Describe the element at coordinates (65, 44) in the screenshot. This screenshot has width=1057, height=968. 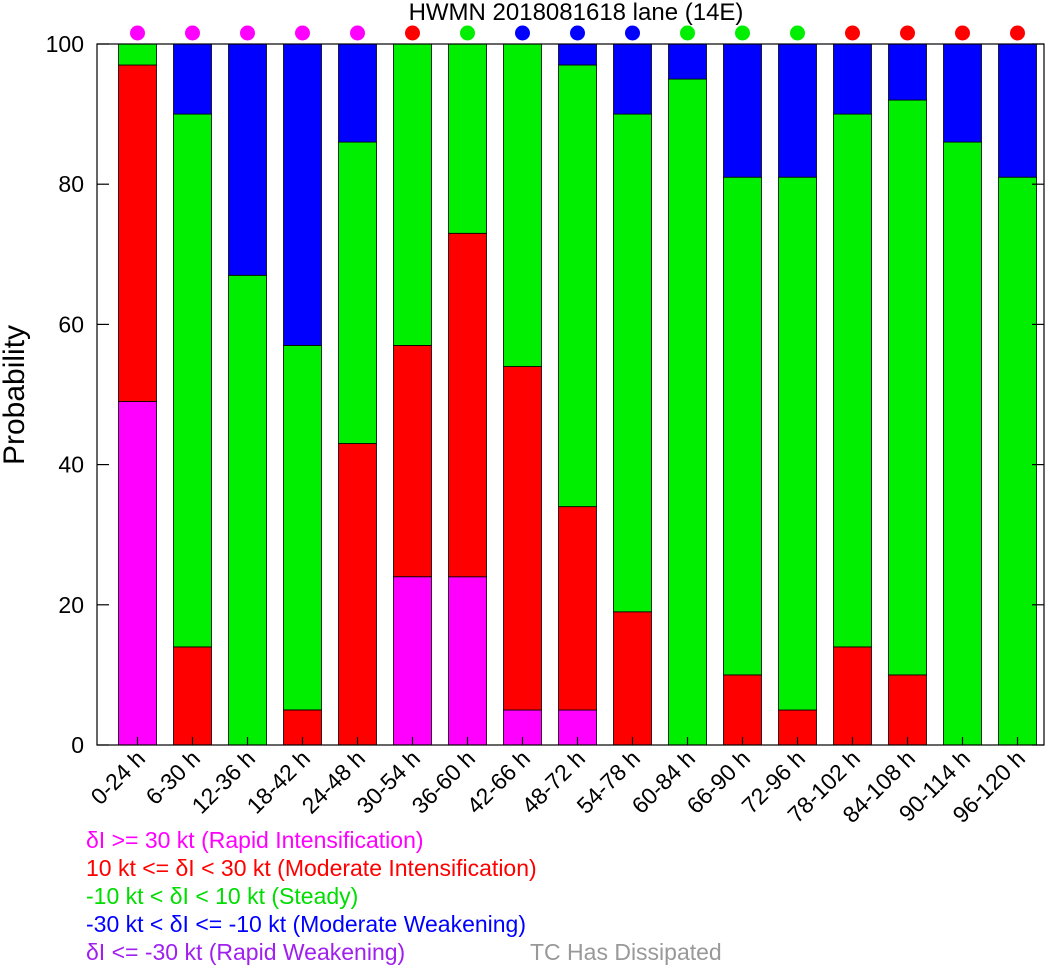
I see `y-tick-label-5: 100` at that location.